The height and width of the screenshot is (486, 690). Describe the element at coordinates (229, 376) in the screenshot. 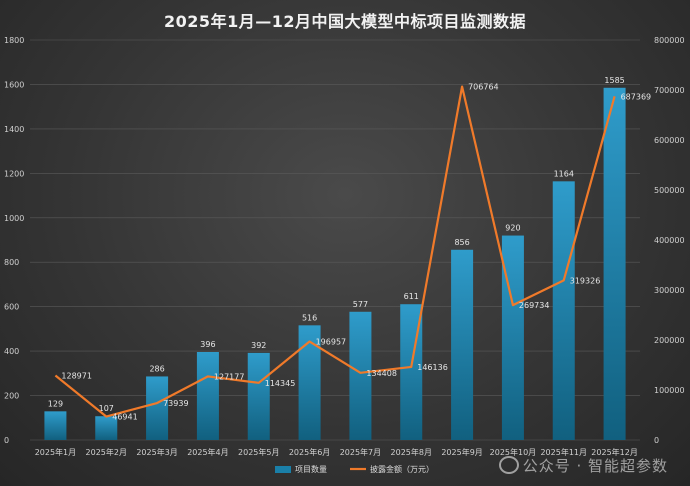

I see `line-value-label: 127177` at that location.